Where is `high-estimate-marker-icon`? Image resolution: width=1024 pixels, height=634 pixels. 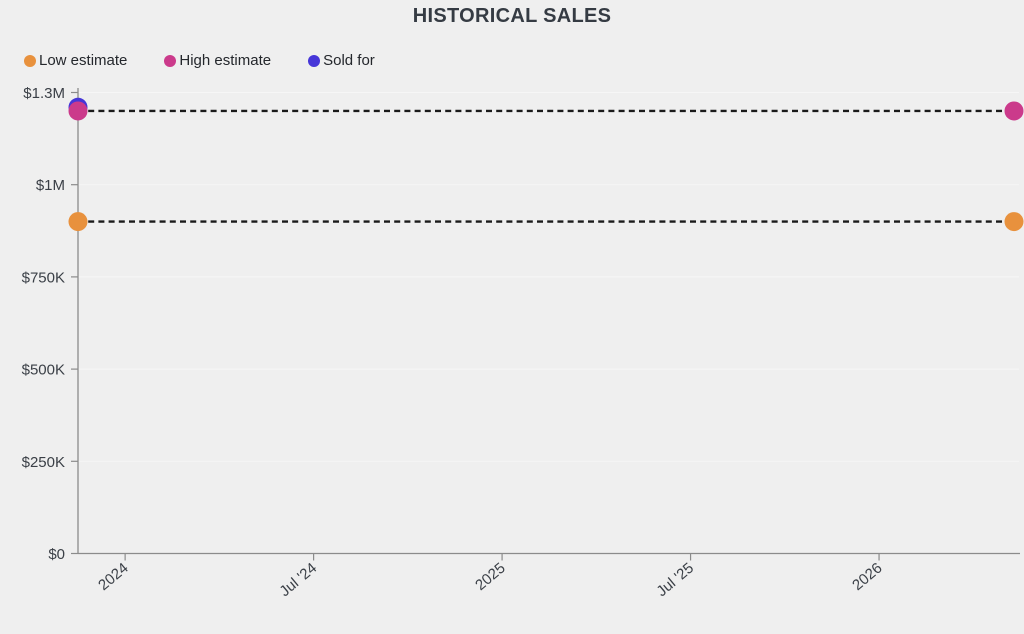 high-estimate-marker-icon is located at coordinates (170, 60).